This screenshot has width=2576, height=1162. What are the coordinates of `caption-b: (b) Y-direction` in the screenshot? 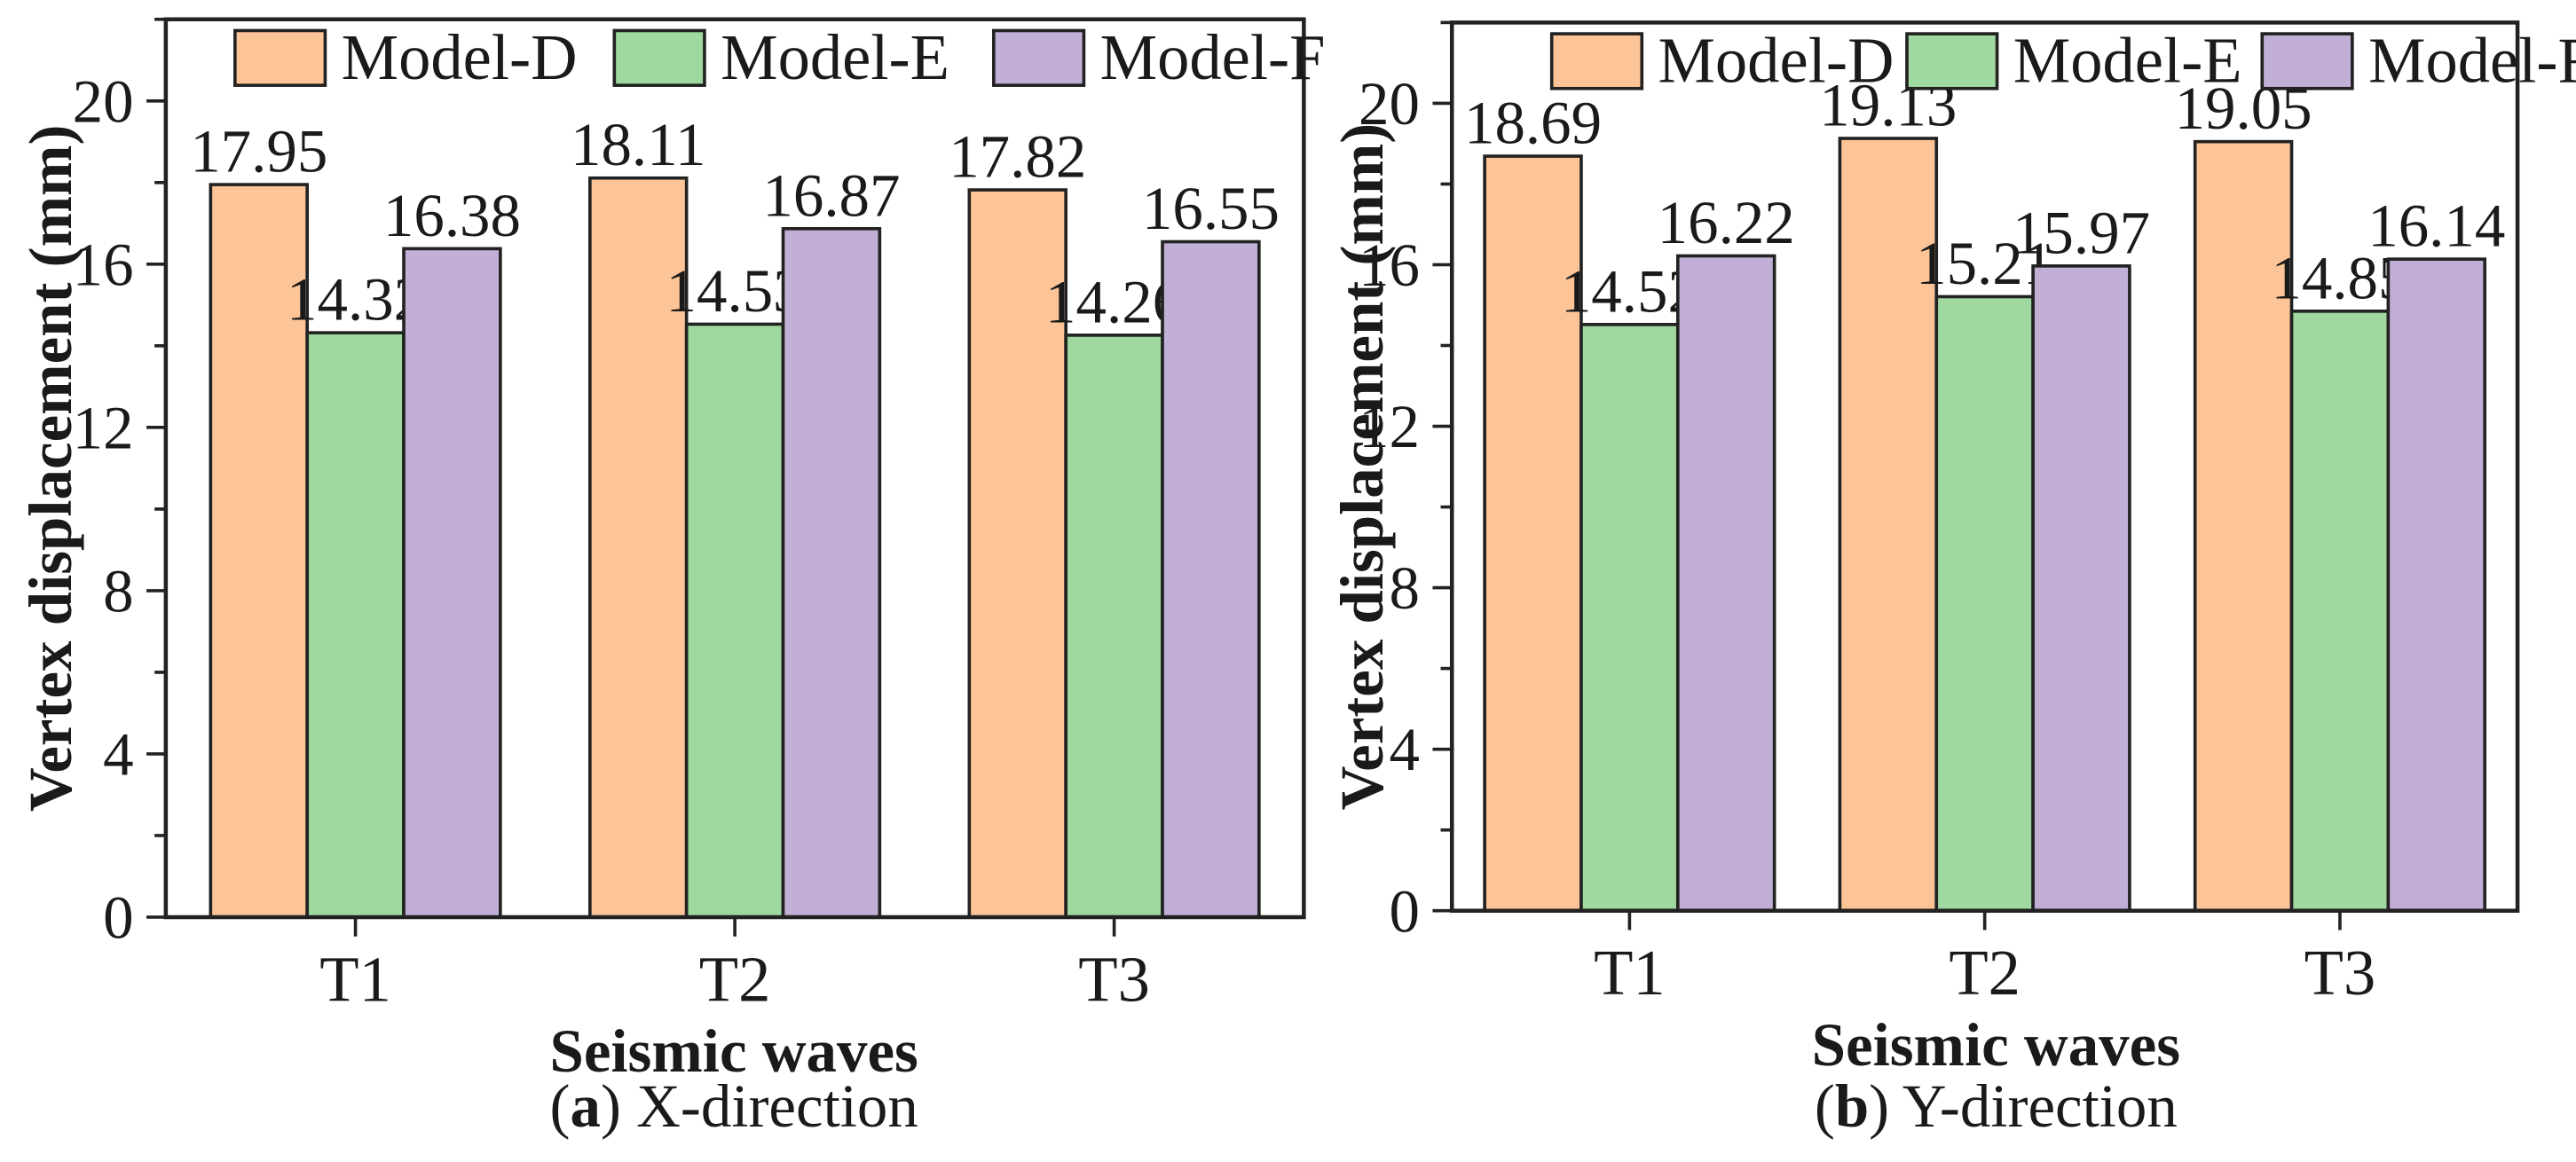 It's located at (1996, 1106).